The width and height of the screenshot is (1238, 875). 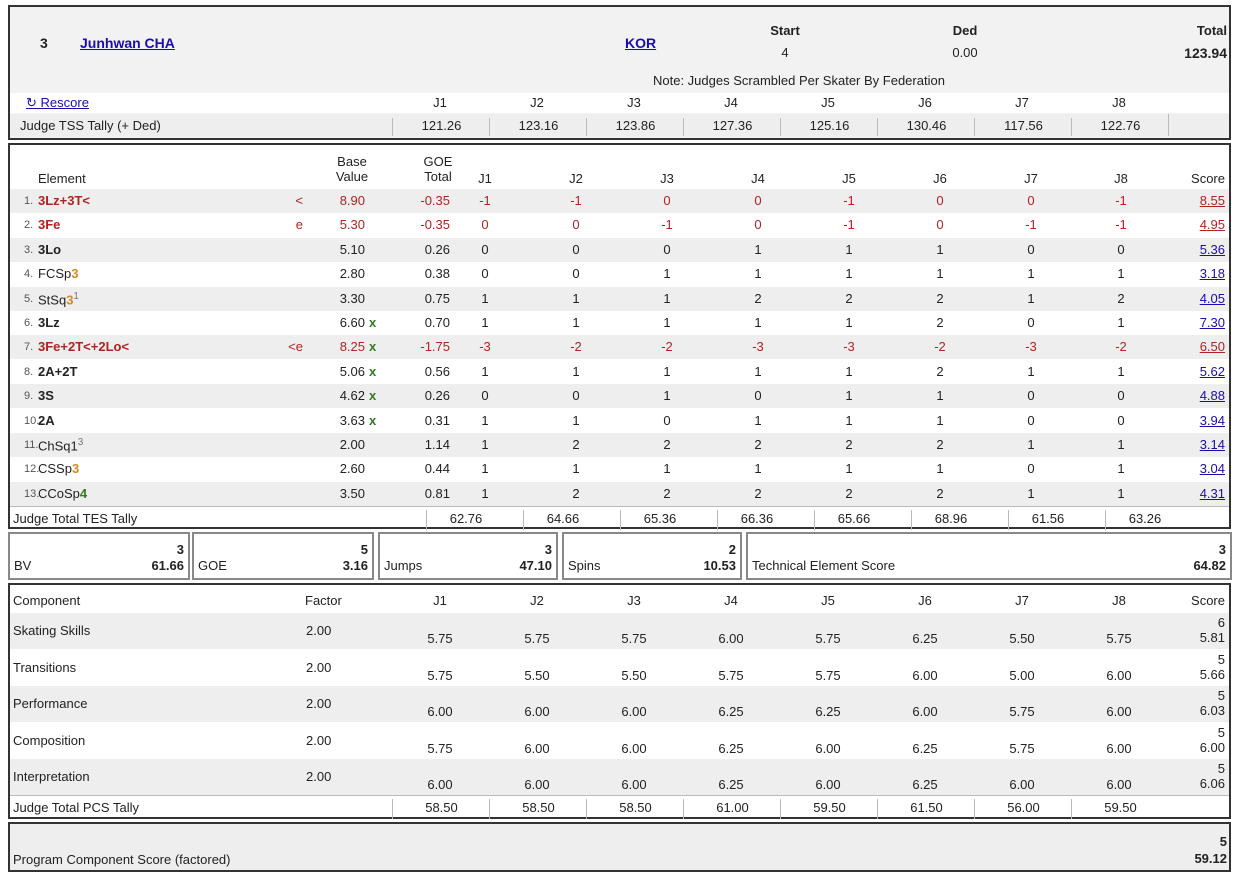 What do you see at coordinates (437, 493) in the screenshot?
I see `goe-total: 0.81` at bounding box center [437, 493].